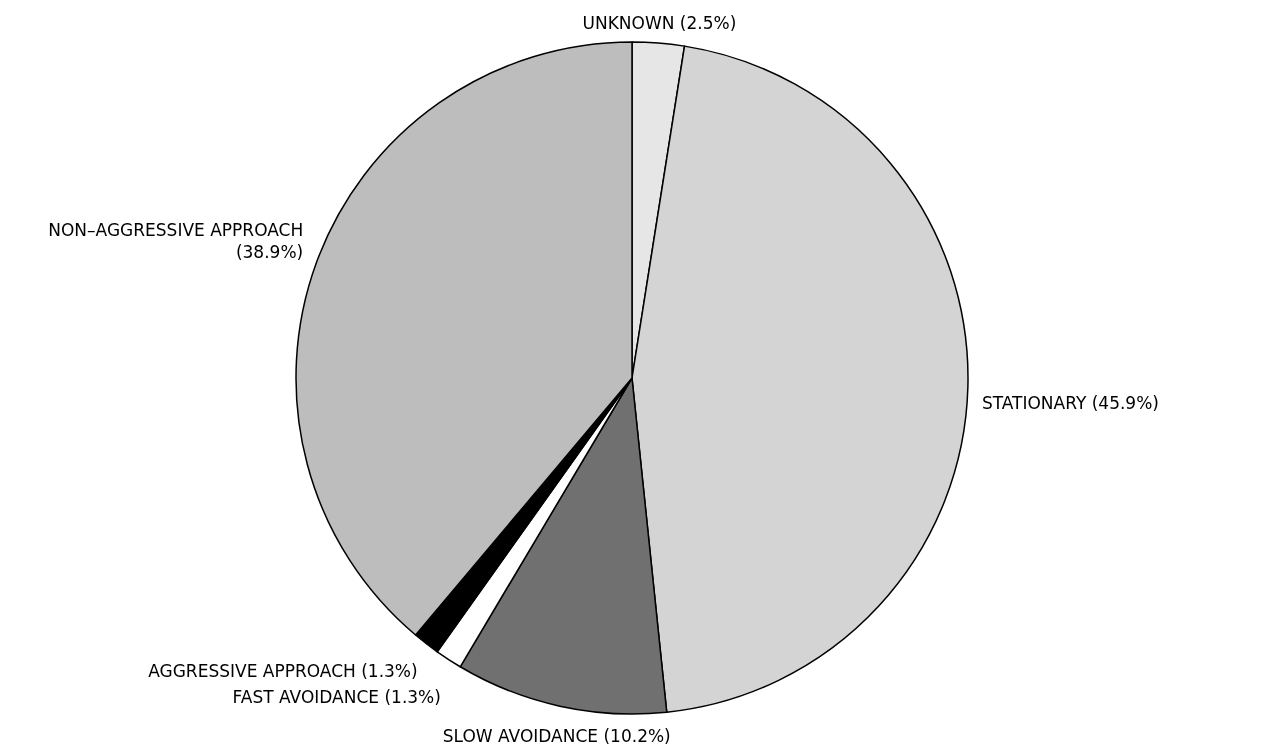 The width and height of the screenshot is (1263, 750). I want to click on data-label: (38.9%), so click(269, 252).